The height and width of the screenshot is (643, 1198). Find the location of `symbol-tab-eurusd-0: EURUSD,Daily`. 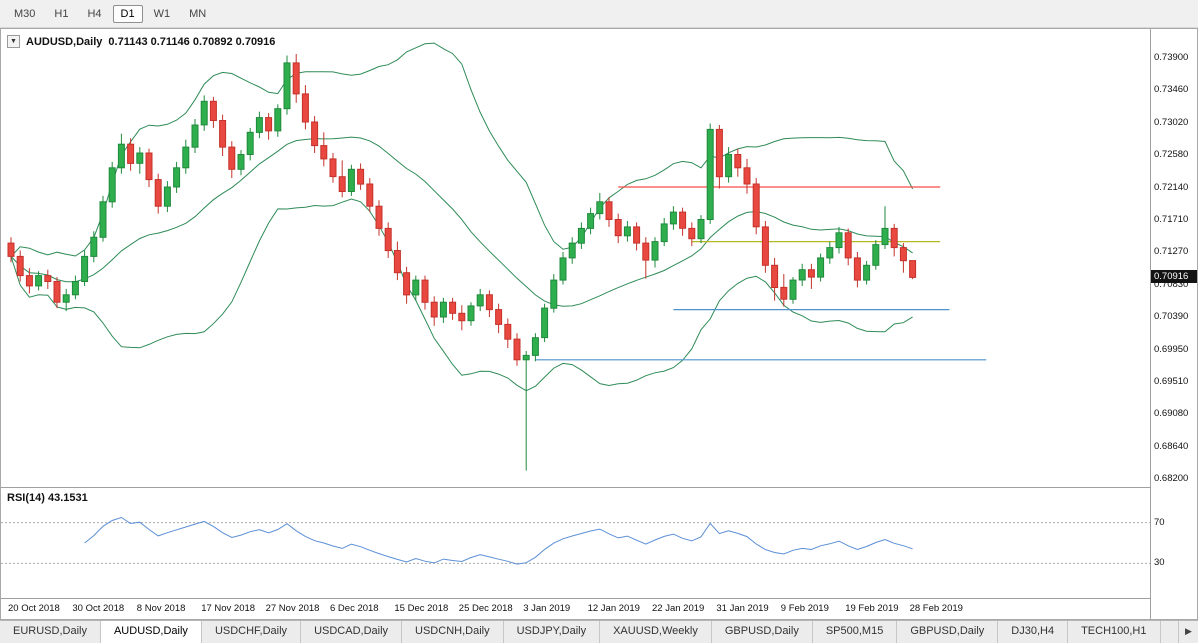

symbol-tab-eurusd-0: EURUSD,Daily is located at coordinates (50, 632).